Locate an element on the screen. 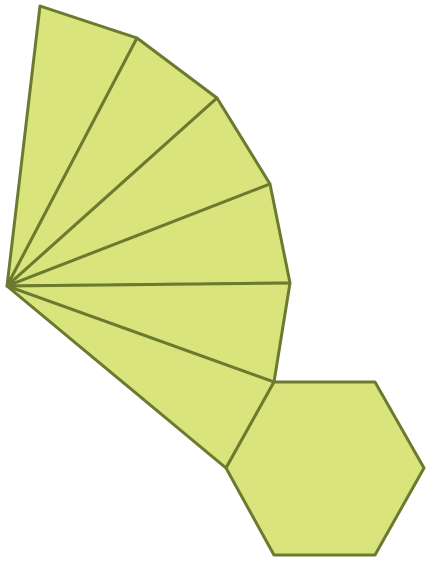 Image resolution: width=432 pixels, height=564 pixels. hexagon-base is located at coordinates (325, 468).